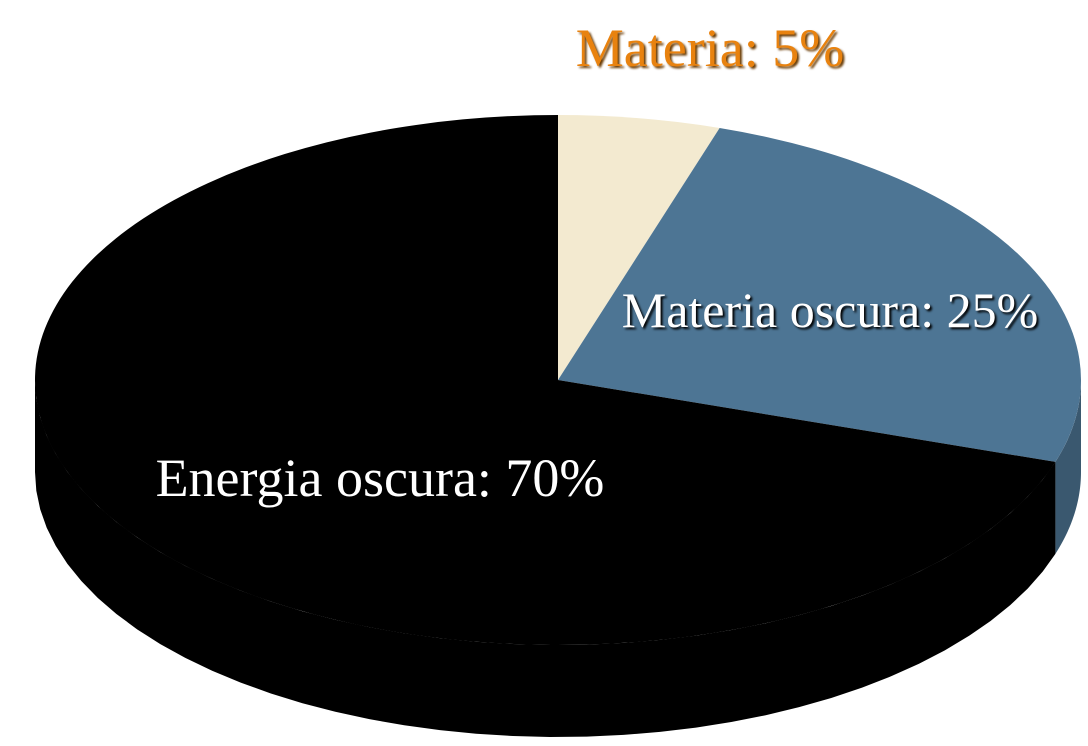 This screenshot has width=1088, height=746. What do you see at coordinates (830, 310) in the screenshot?
I see `slice-label: Materia oscura: 25%` at bounding box center [830, 310].